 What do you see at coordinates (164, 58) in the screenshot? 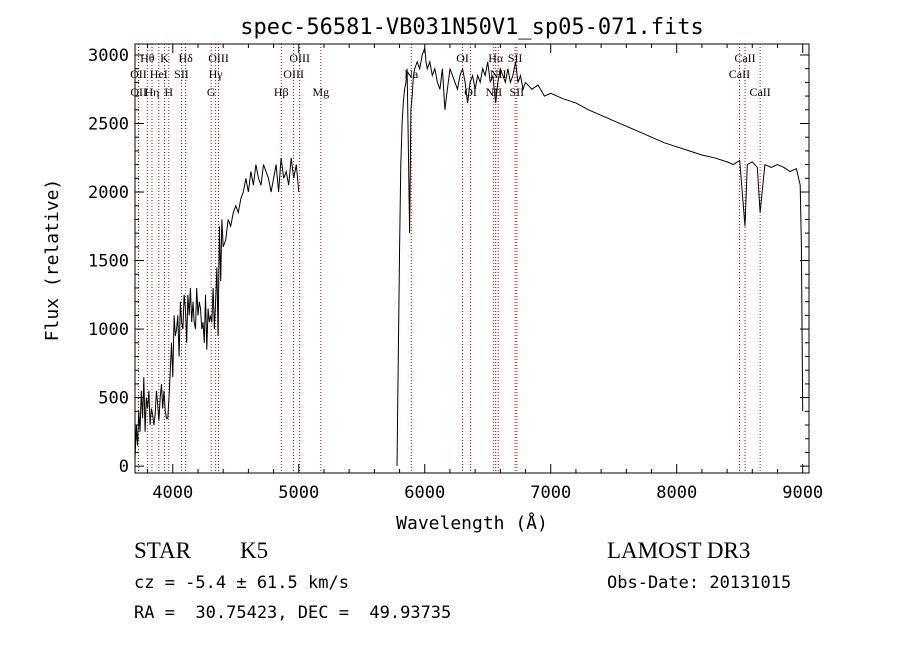
I see `line-label-5: K` at bounding box center [164, 58].